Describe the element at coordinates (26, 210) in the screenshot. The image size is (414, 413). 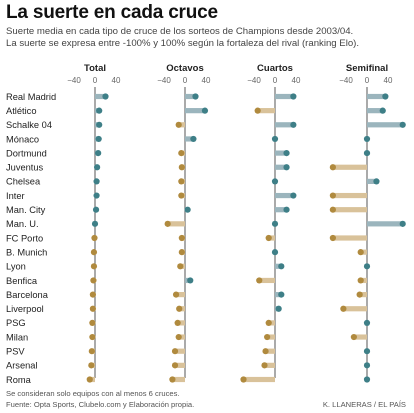
I see `team-label: Man. City` at that location.